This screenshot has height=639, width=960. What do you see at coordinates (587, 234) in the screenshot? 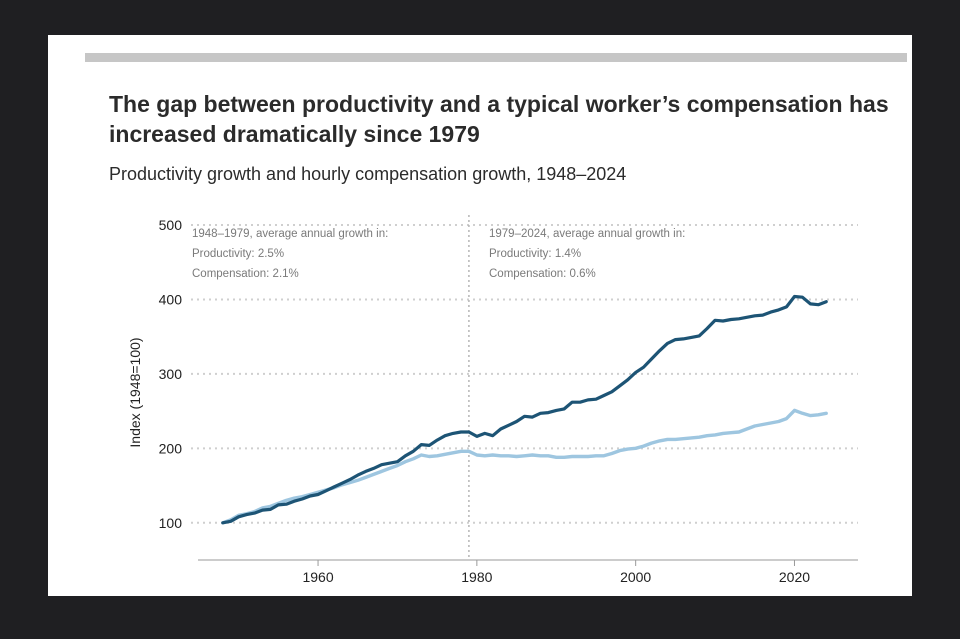
I see `annotation-2-line-1: 1979–2024, average annual growth in:` at bounding box center [587, 234].